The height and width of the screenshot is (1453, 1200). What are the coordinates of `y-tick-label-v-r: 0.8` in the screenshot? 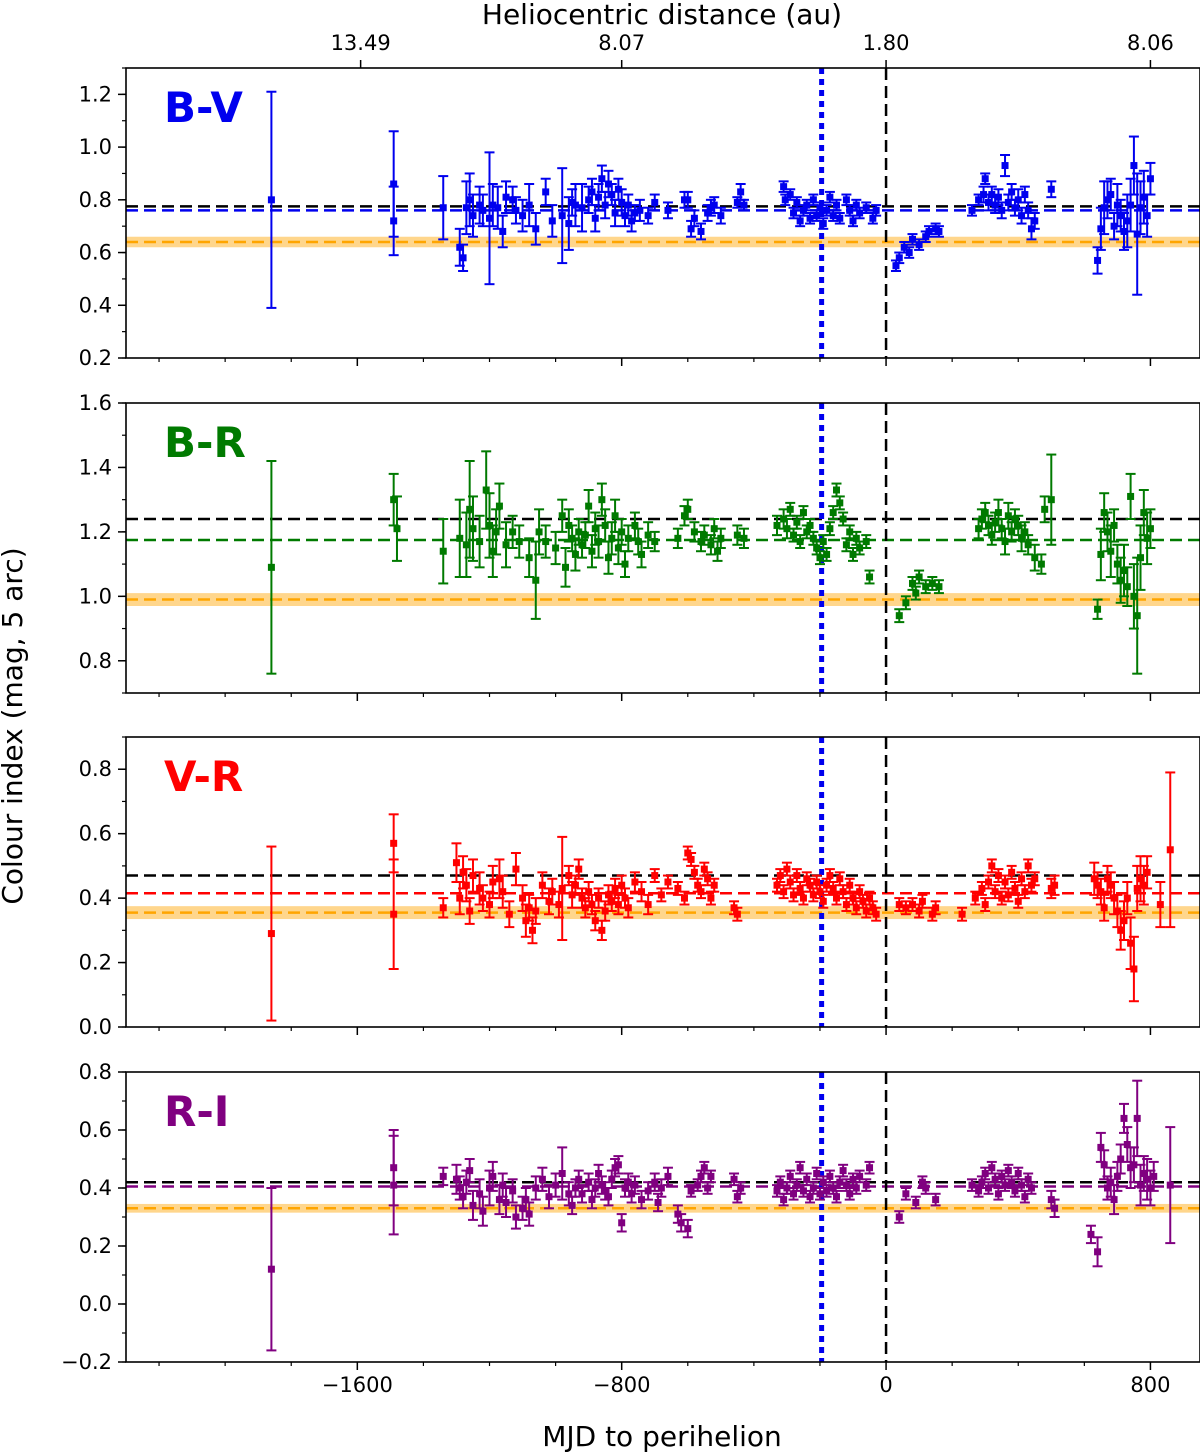 It's located at (95, 769).